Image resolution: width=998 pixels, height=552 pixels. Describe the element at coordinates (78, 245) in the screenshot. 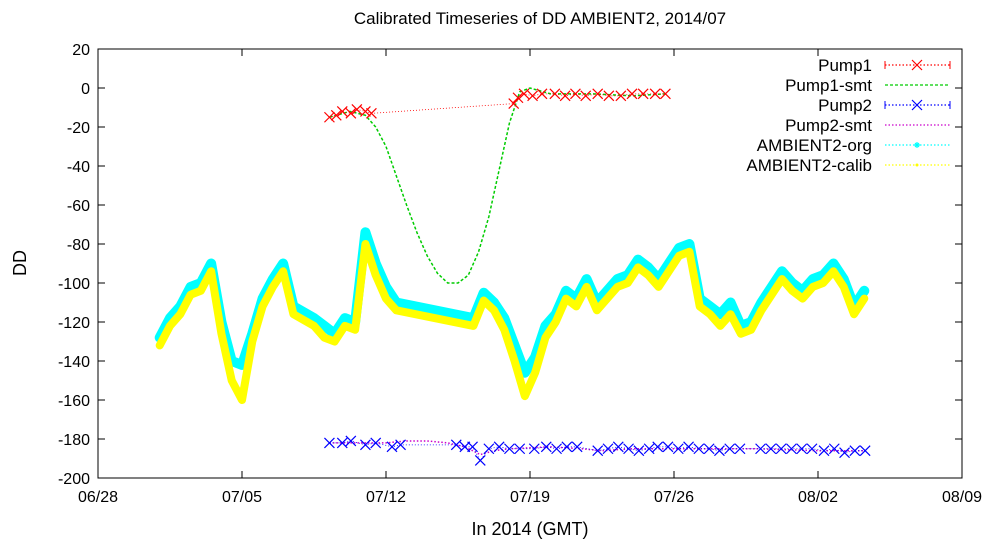

I see `y-tick-label: -80` at that location.